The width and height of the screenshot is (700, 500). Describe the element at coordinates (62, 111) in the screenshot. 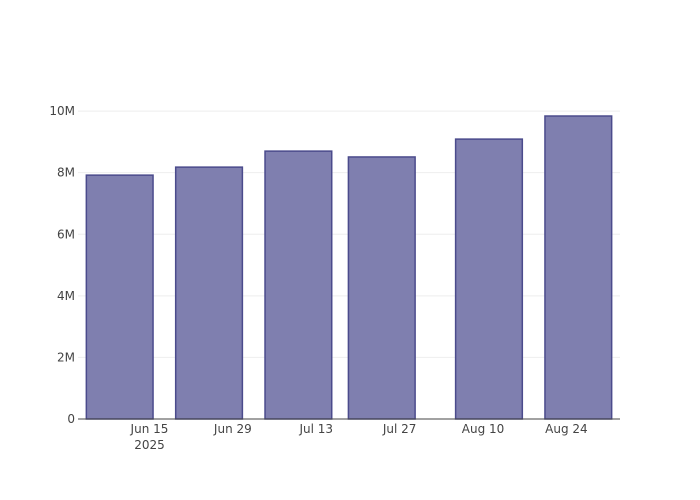

I see `y-tick-label: 10M` at that location.